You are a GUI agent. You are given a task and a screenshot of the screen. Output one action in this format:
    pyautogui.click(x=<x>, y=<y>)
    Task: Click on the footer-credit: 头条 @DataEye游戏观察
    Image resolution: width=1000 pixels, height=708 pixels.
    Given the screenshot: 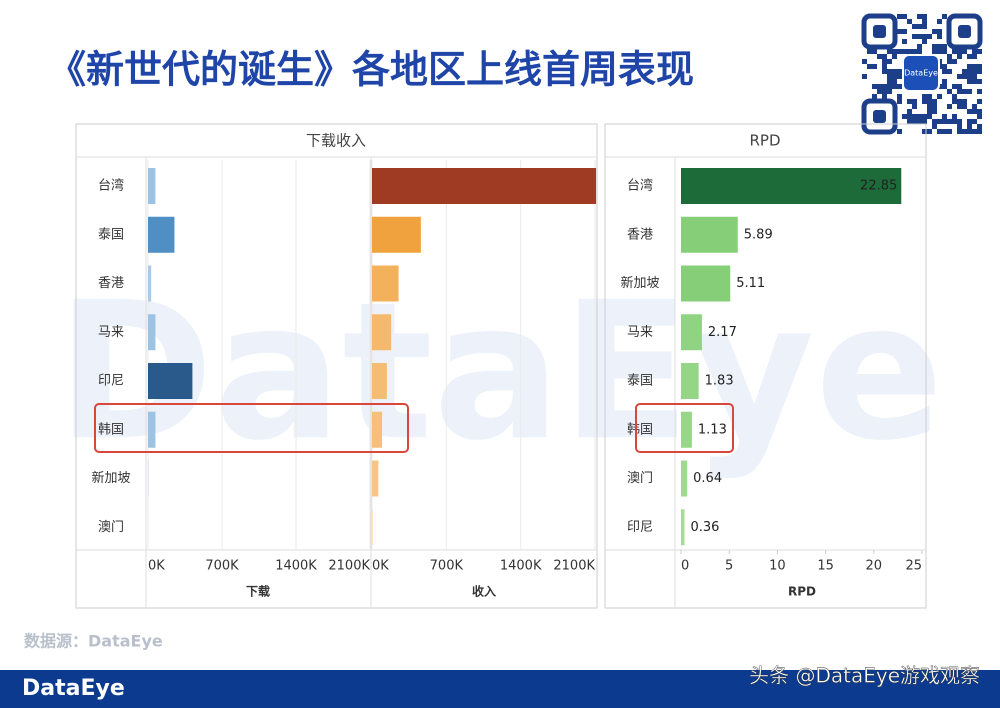 What is the action you would take?
    pyautogui.click(x=864, y=676)
    